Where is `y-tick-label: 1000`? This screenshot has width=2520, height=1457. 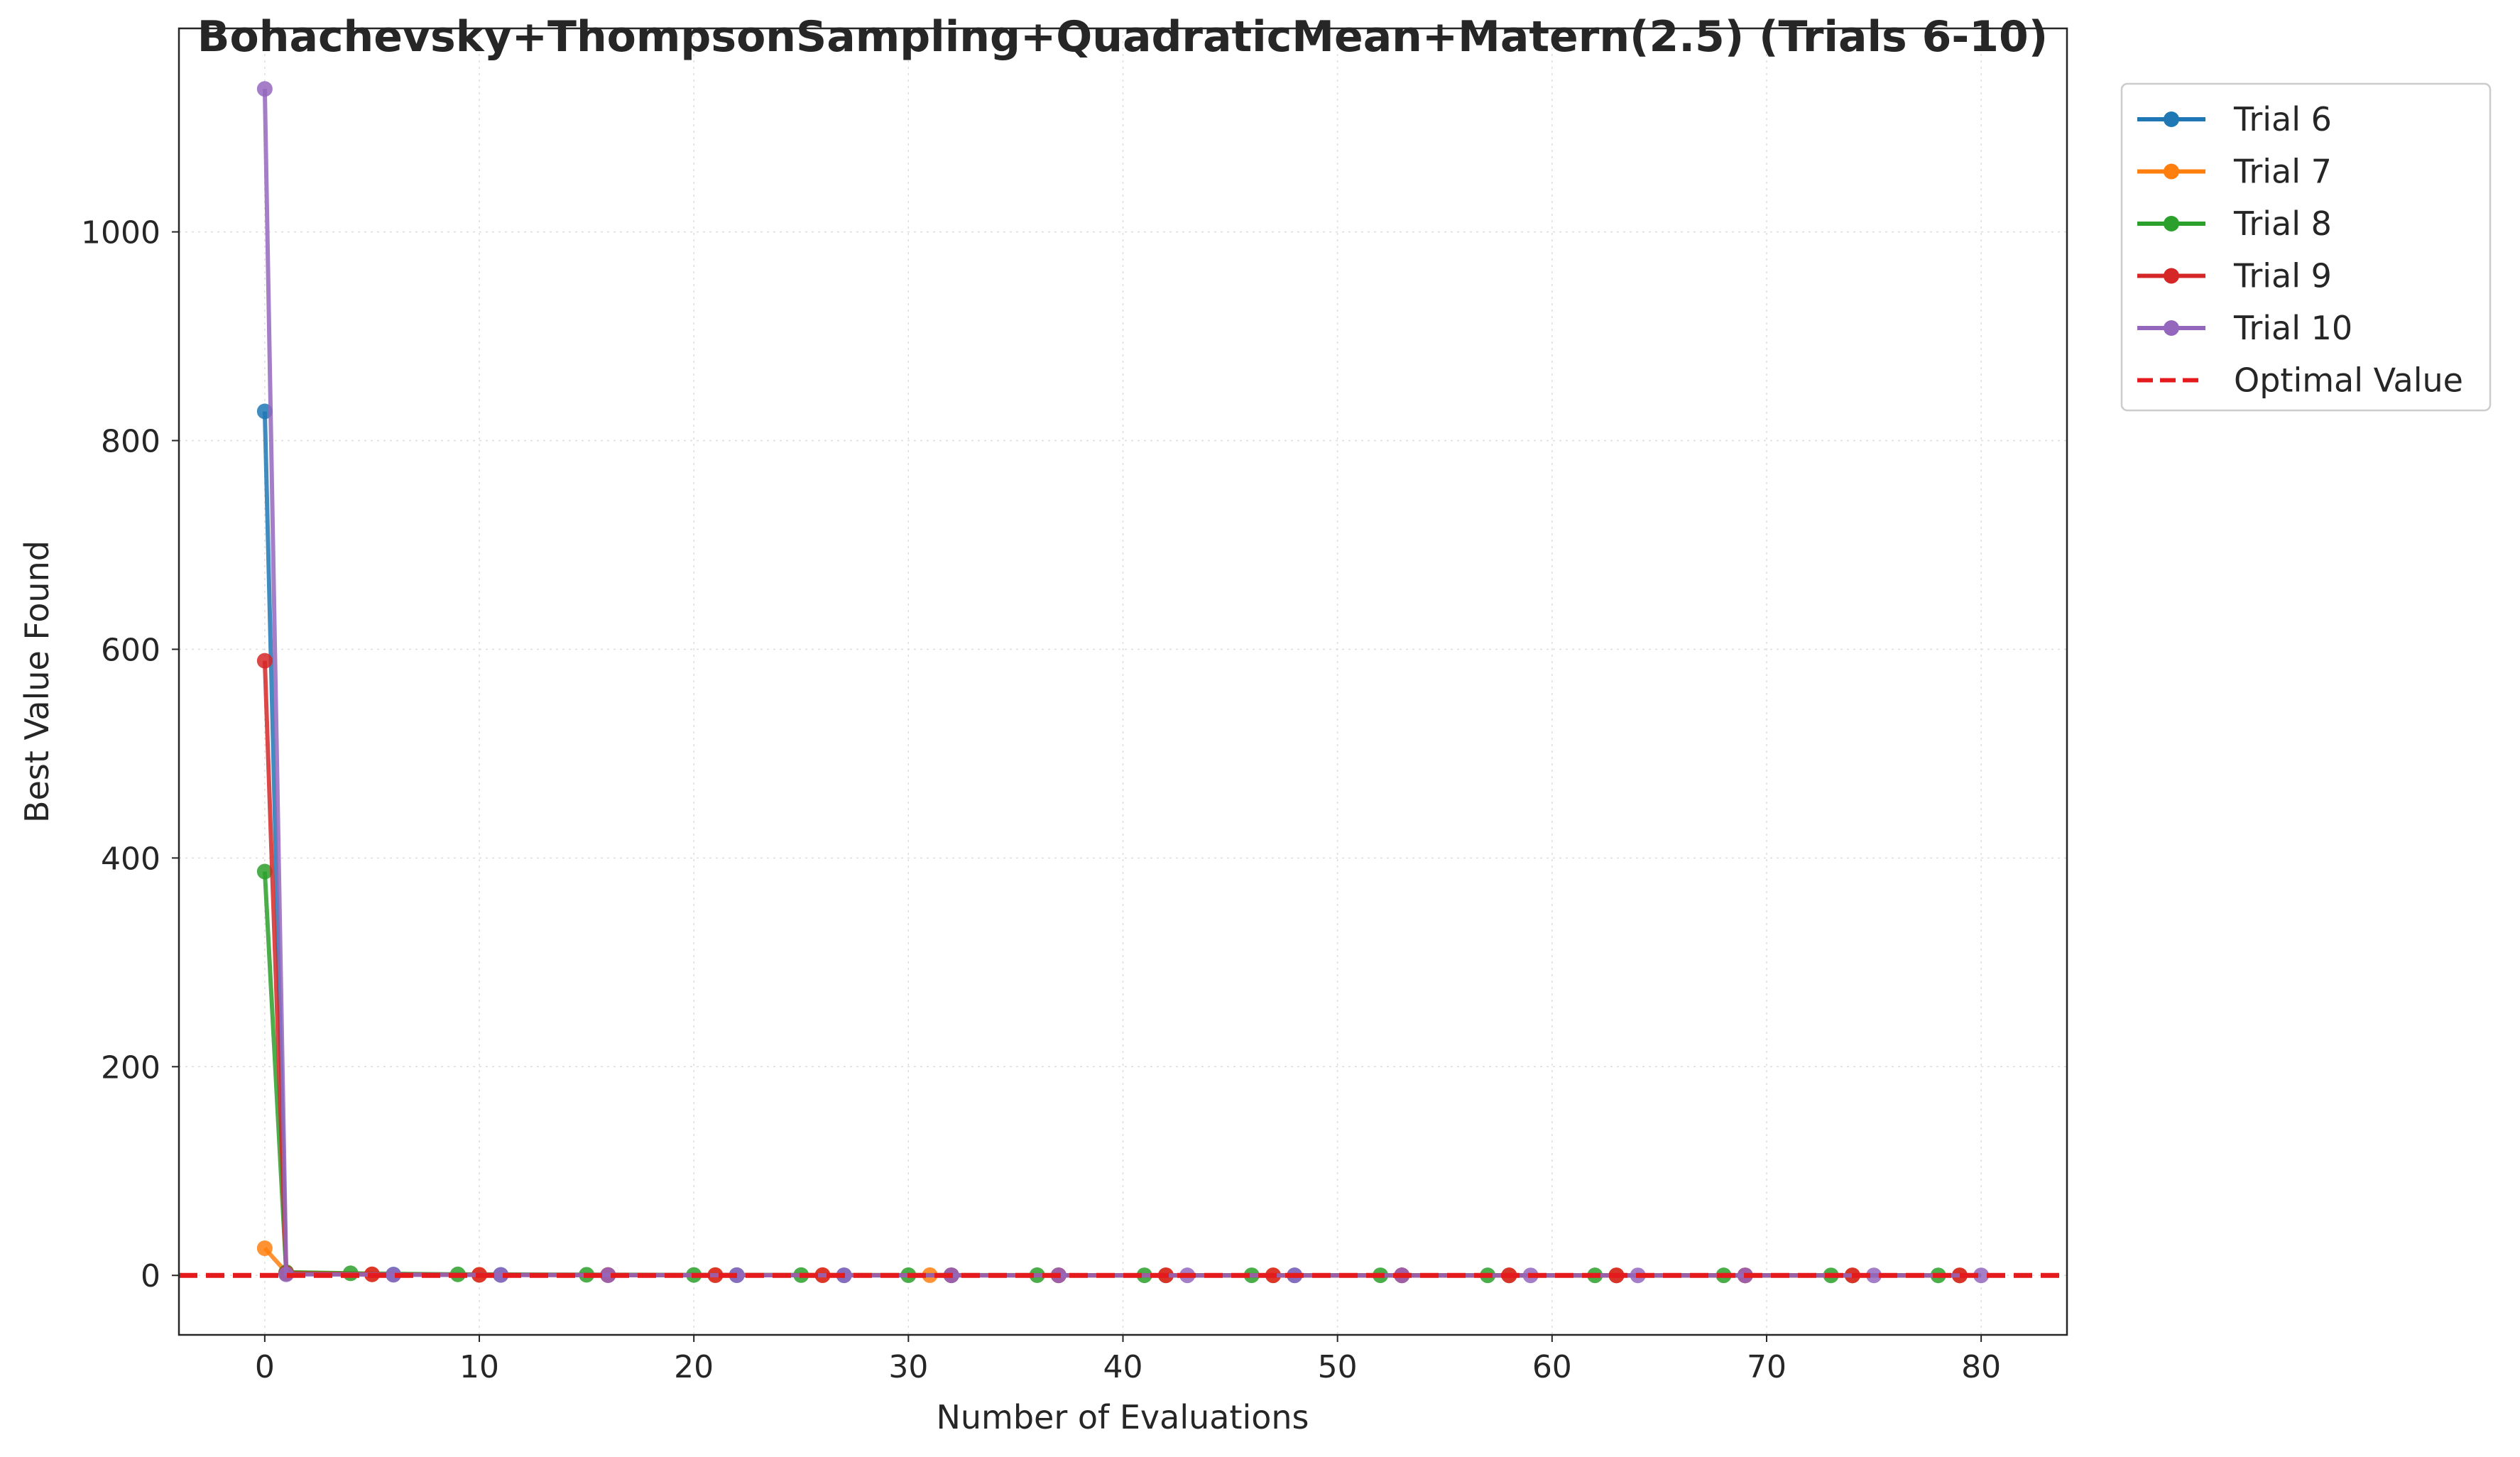 y-tick-label: 1000 is located at coordinates (120, 233).